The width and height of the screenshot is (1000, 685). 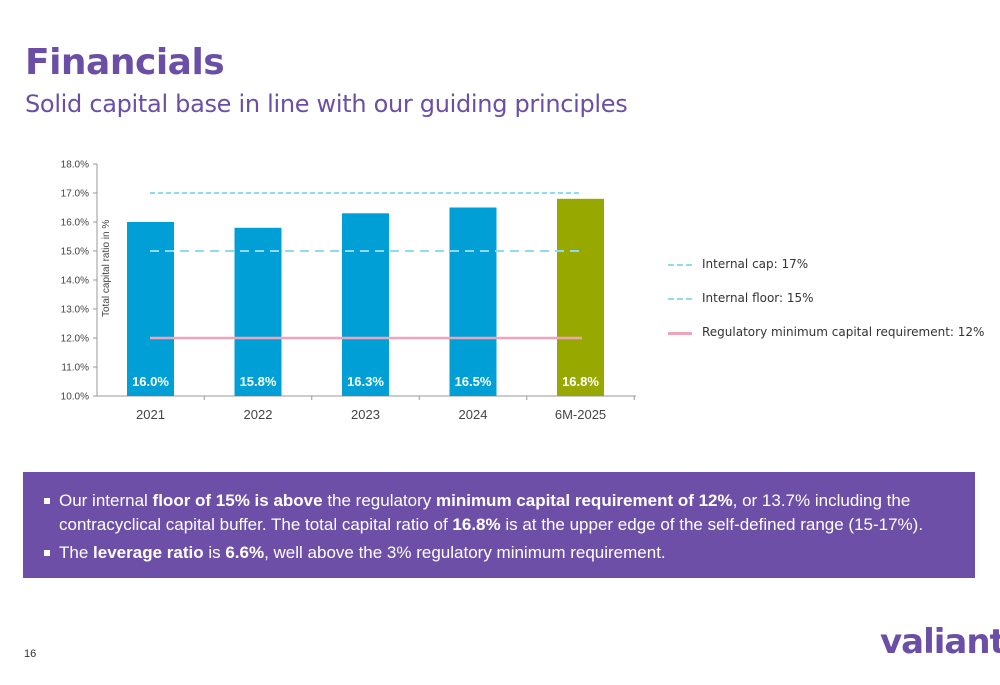 What do you see at coordinates (258, 311) in the screenshot?
I see `bar-2022` at bounding box center [258, 311].